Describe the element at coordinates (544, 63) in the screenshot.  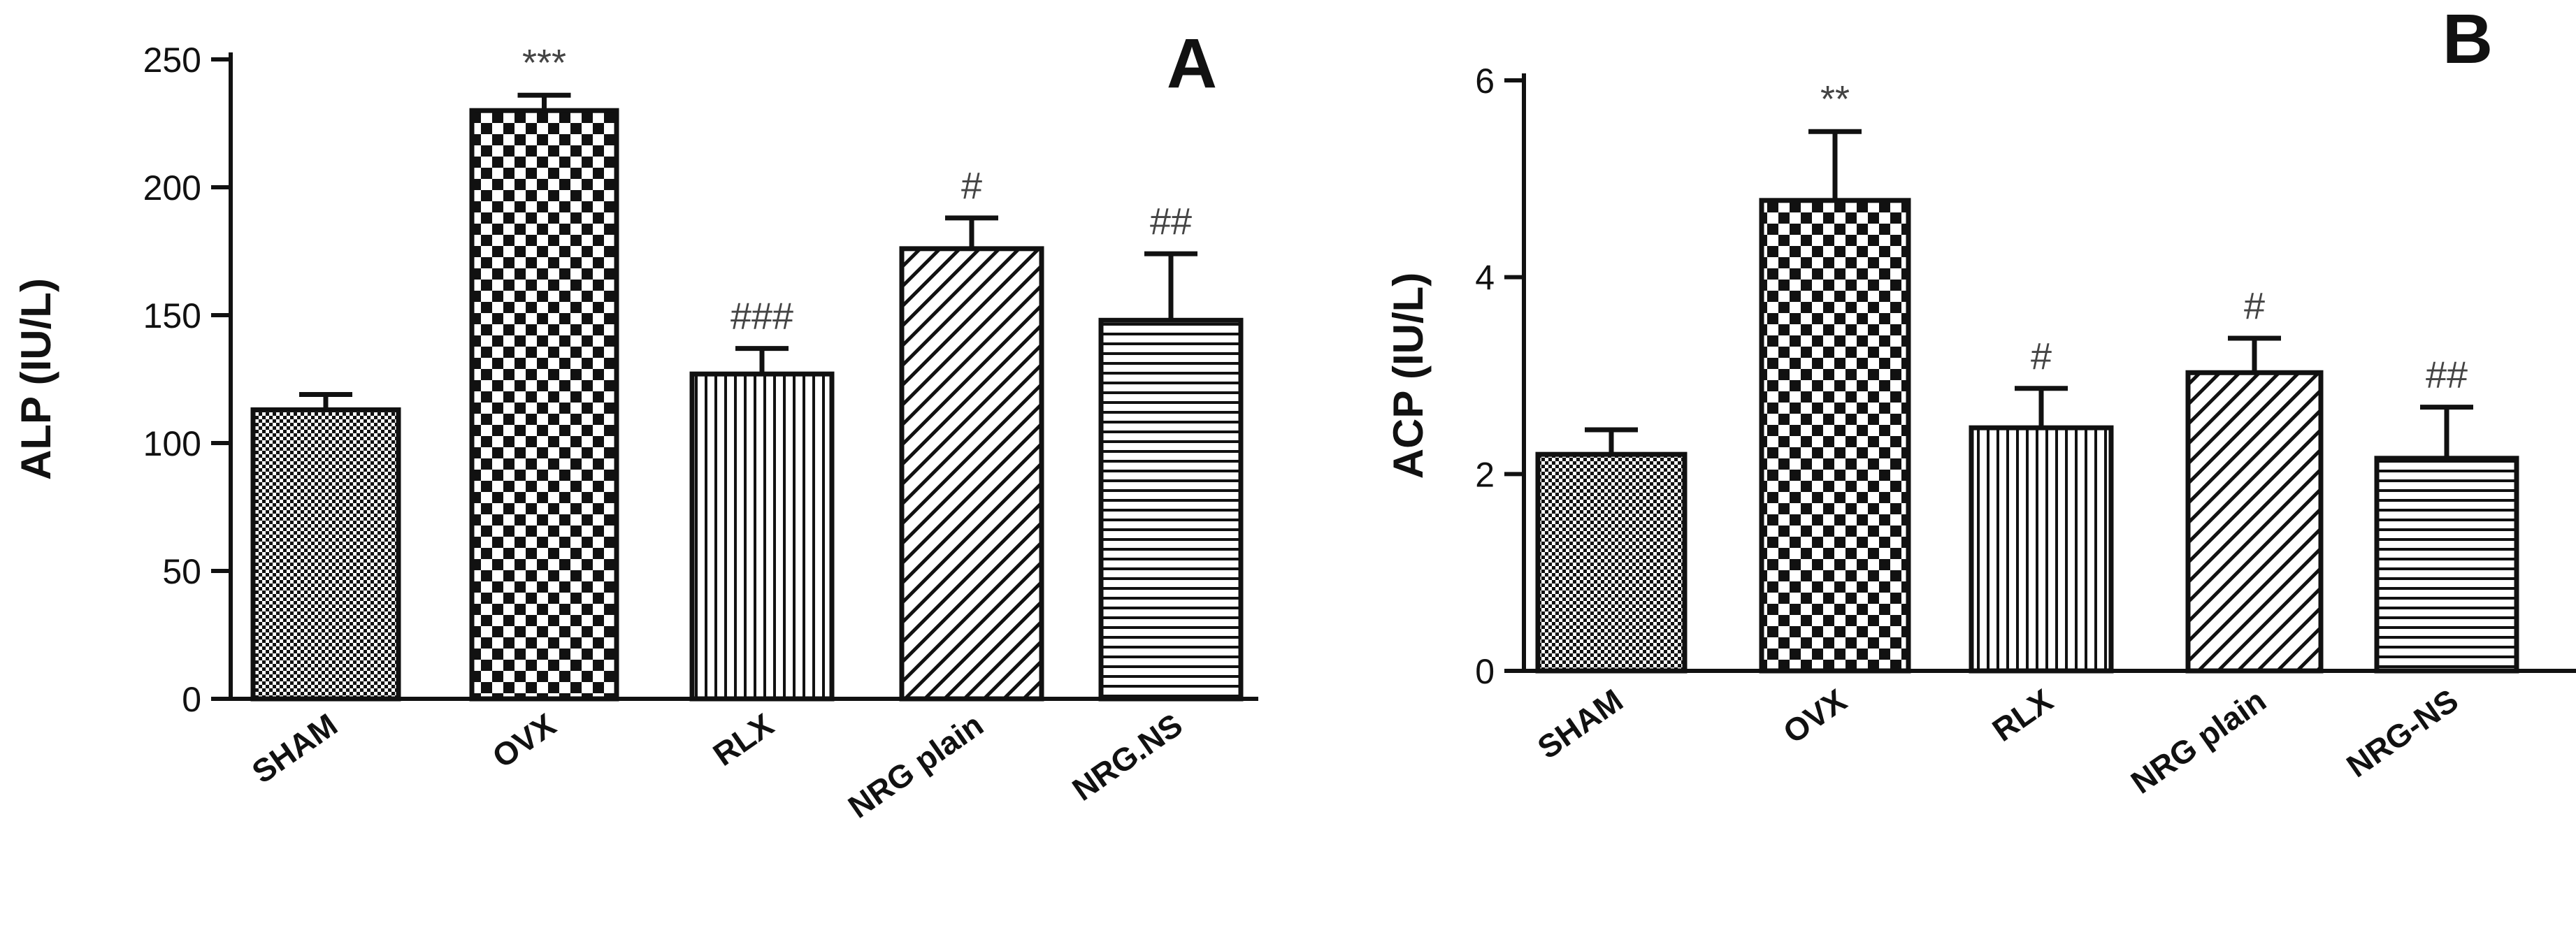
I see `significance-label: ***` at that location.